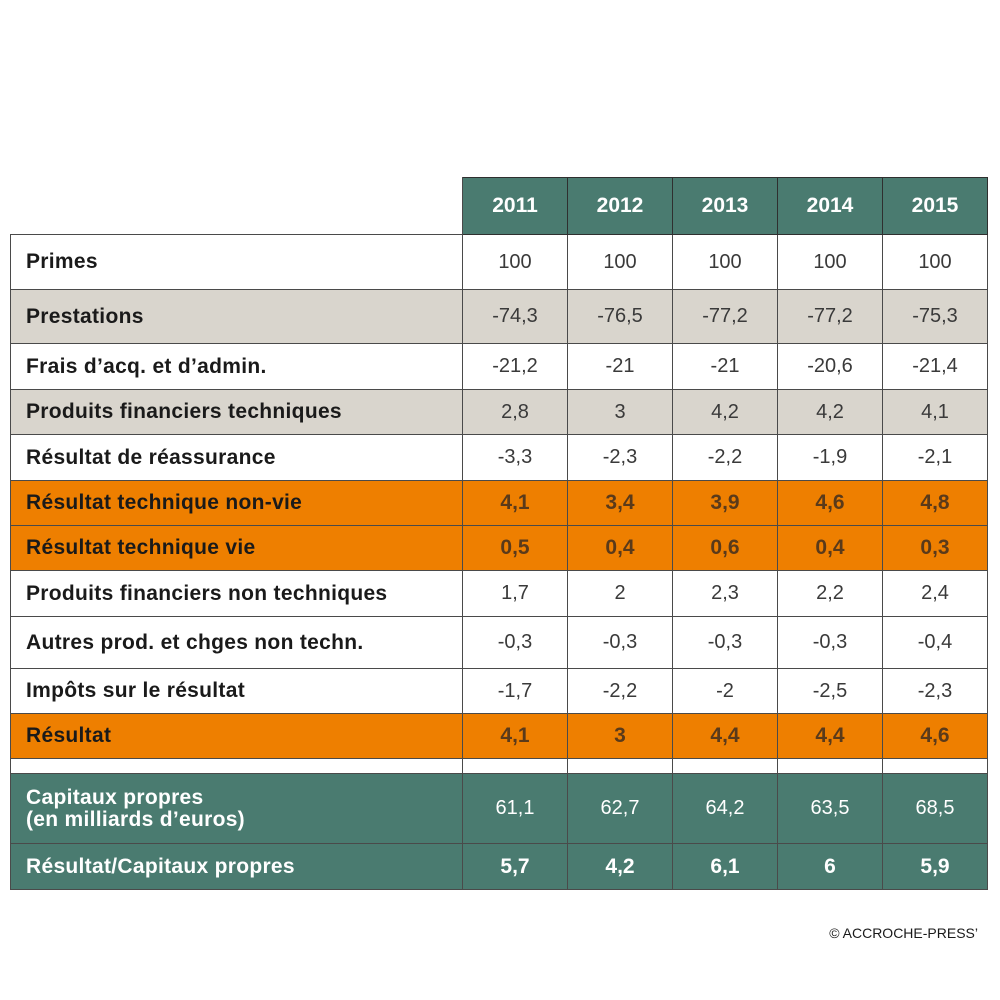 Image resolution: width=1000 pixels, height=1000 pixels. I want to click on copyright-notice: © ACCROCHE-PRESS’, so click(903, 933).